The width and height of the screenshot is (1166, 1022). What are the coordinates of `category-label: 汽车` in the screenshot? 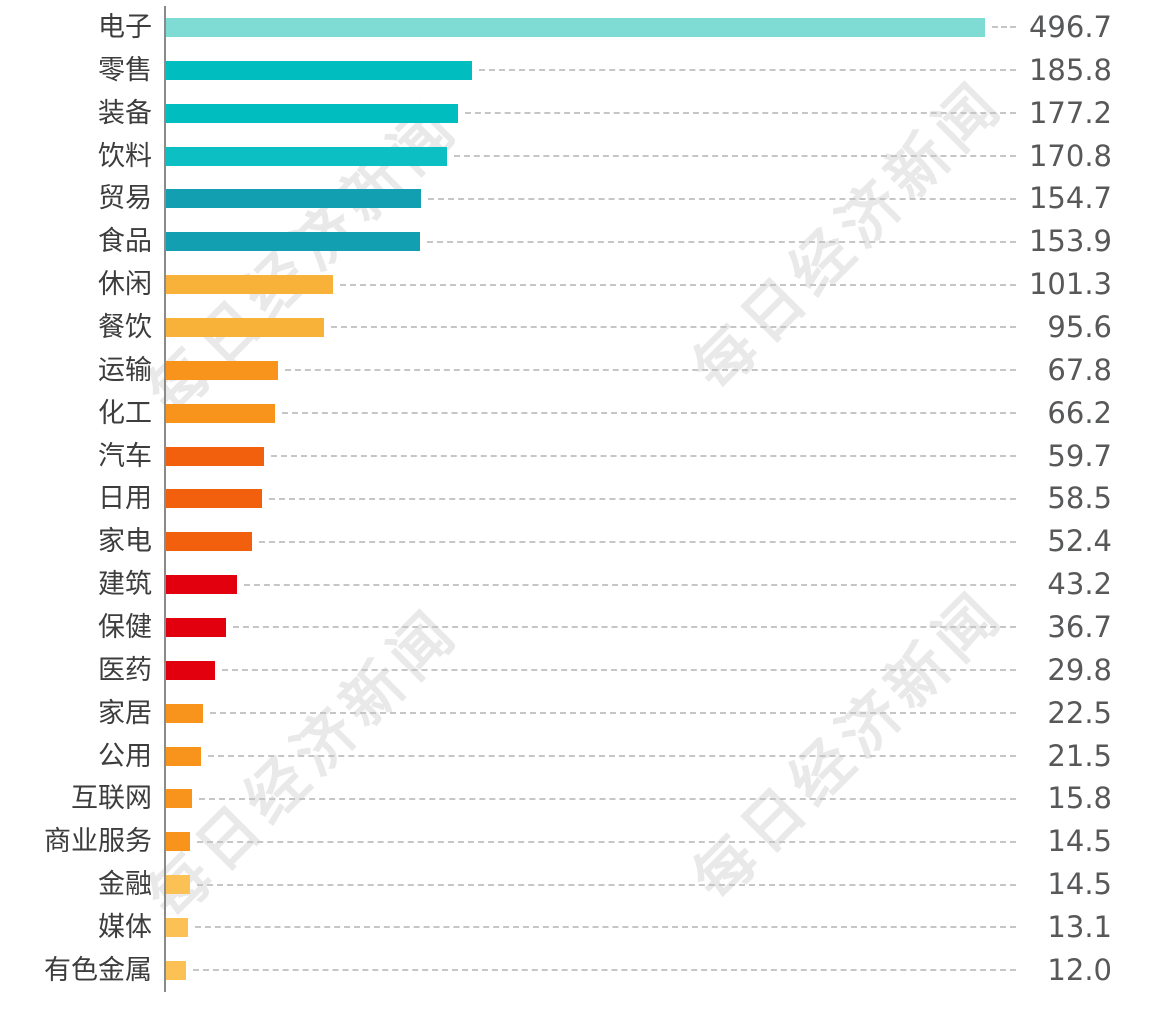 It's located at (125, 456).